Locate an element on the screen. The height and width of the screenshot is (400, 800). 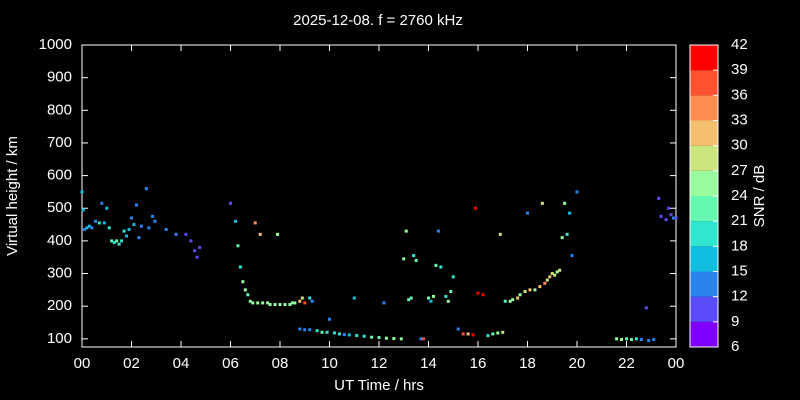
x-tick-label: 08 is located at coordinates (280, 363).